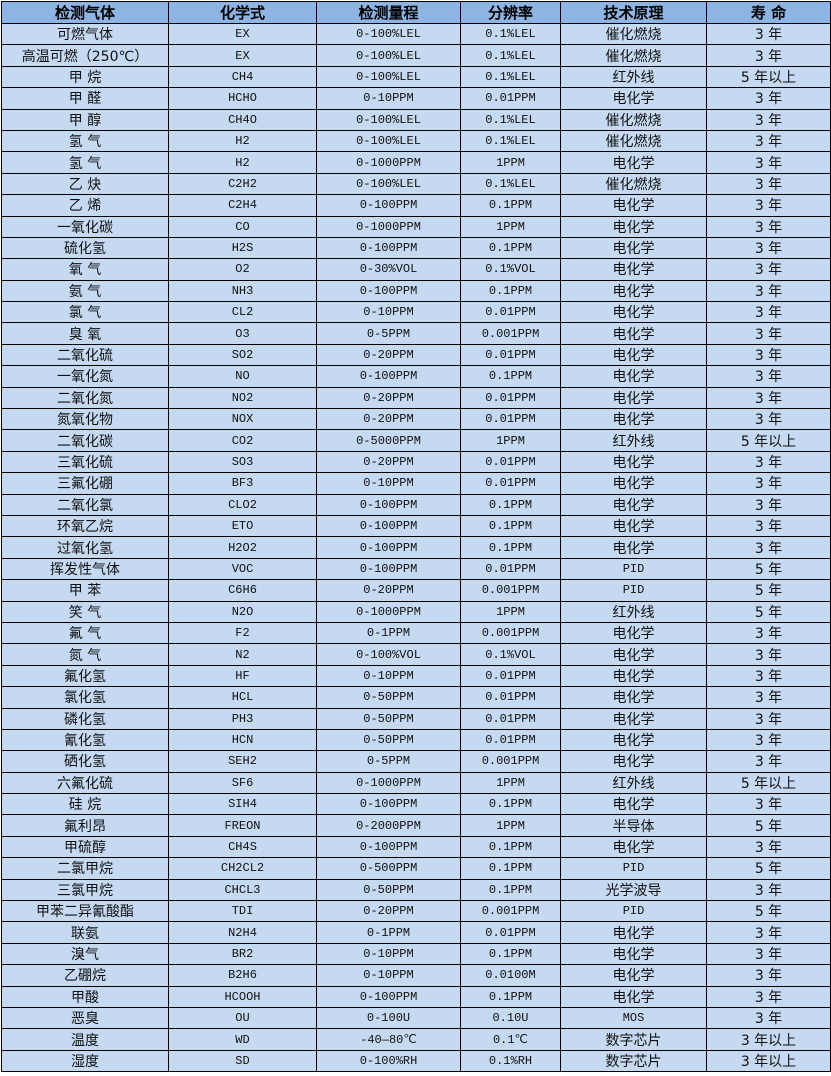 This screenshot has width=831, height=1076. I want to click on principle-cell: PID, so click(633, 590).